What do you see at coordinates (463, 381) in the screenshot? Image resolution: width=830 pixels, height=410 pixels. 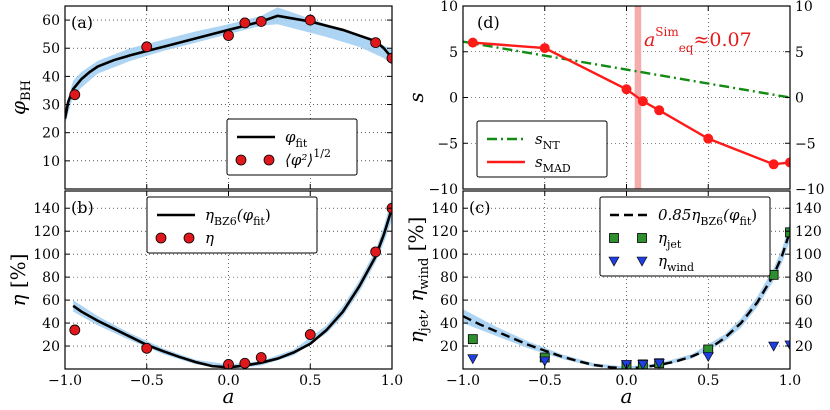 I see `x-tick-label: −1.0` at bounding box center [463, 381].